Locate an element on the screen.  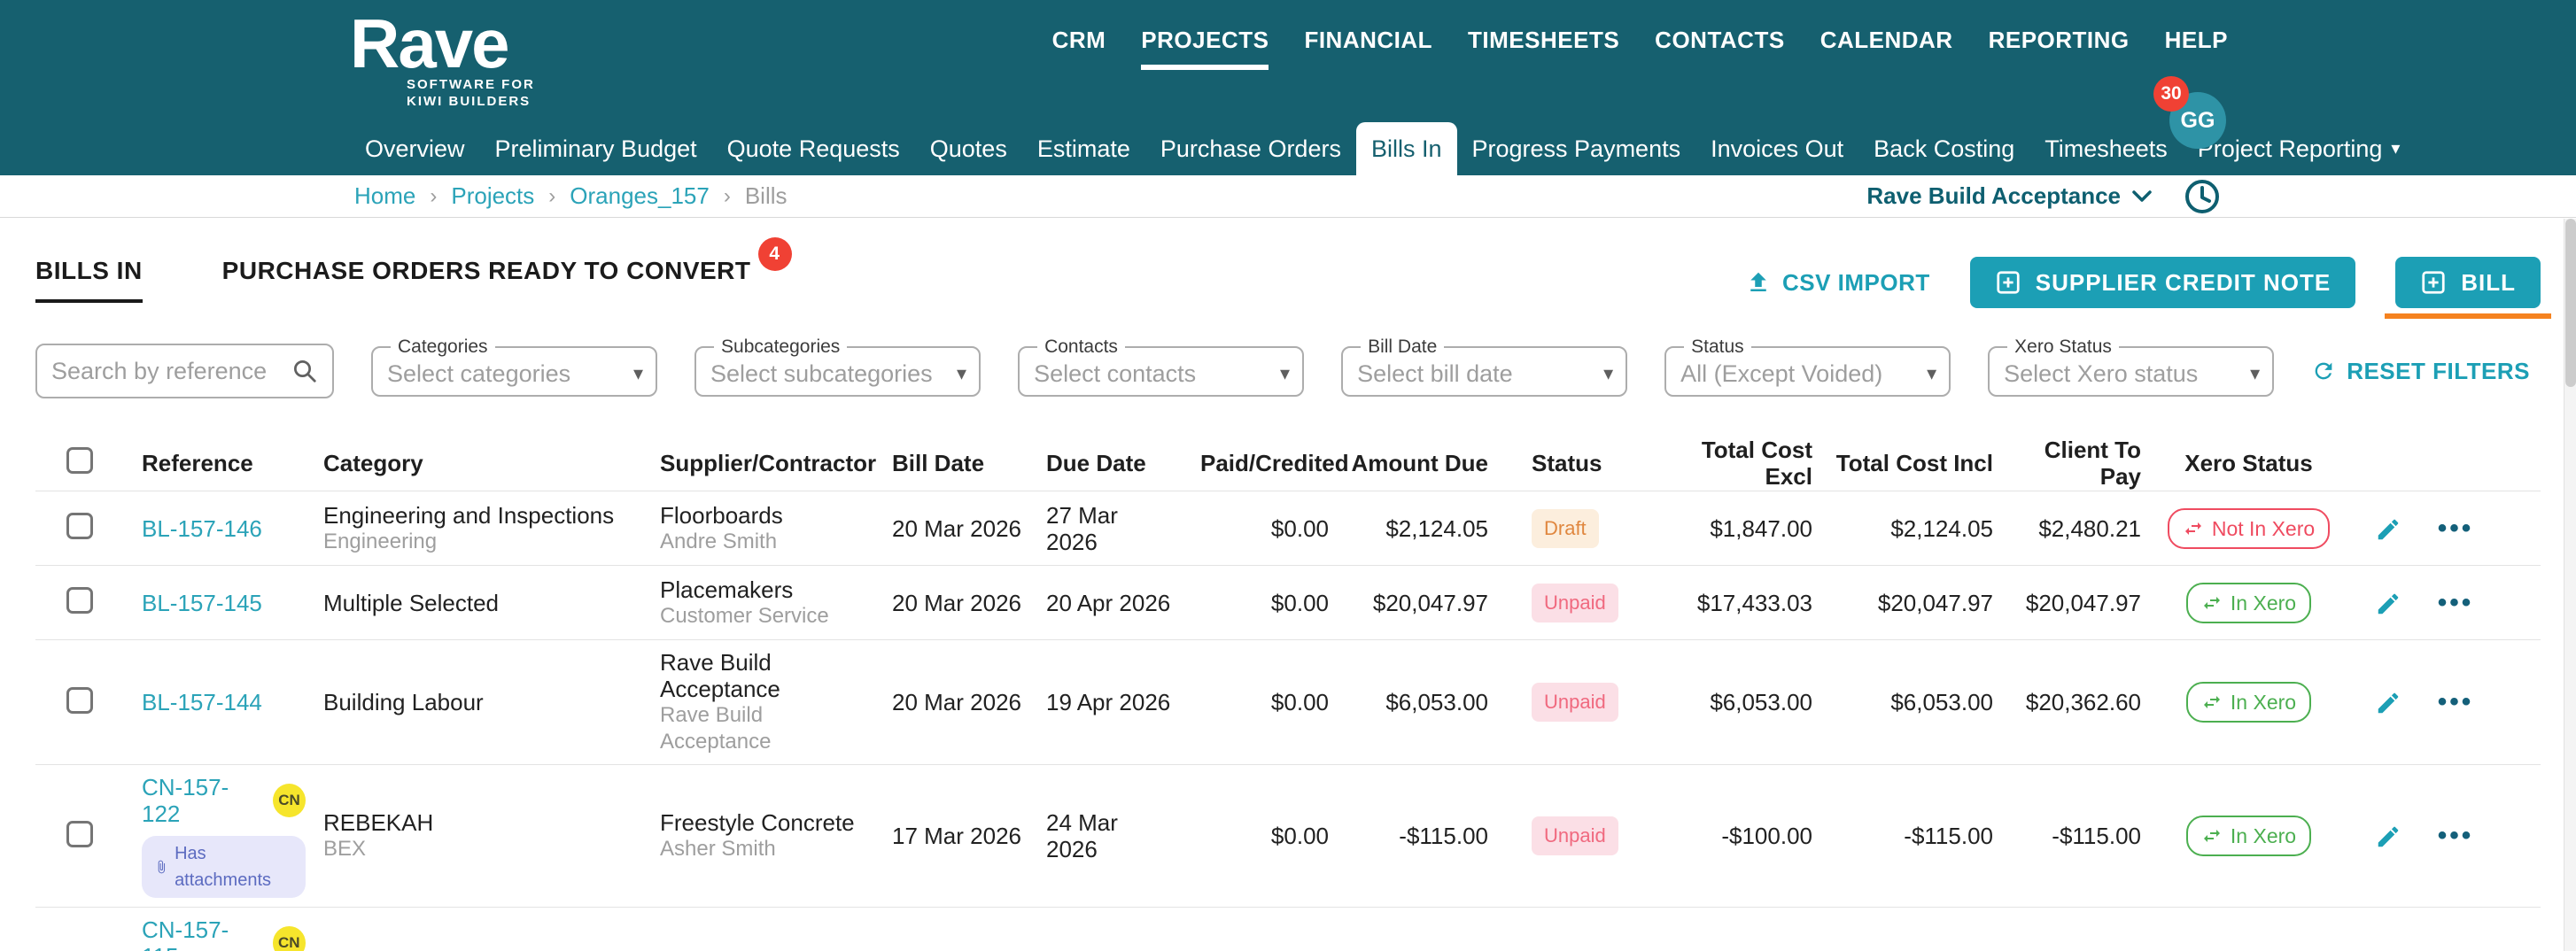
col-category: Category is located at coordinates (373, 463).